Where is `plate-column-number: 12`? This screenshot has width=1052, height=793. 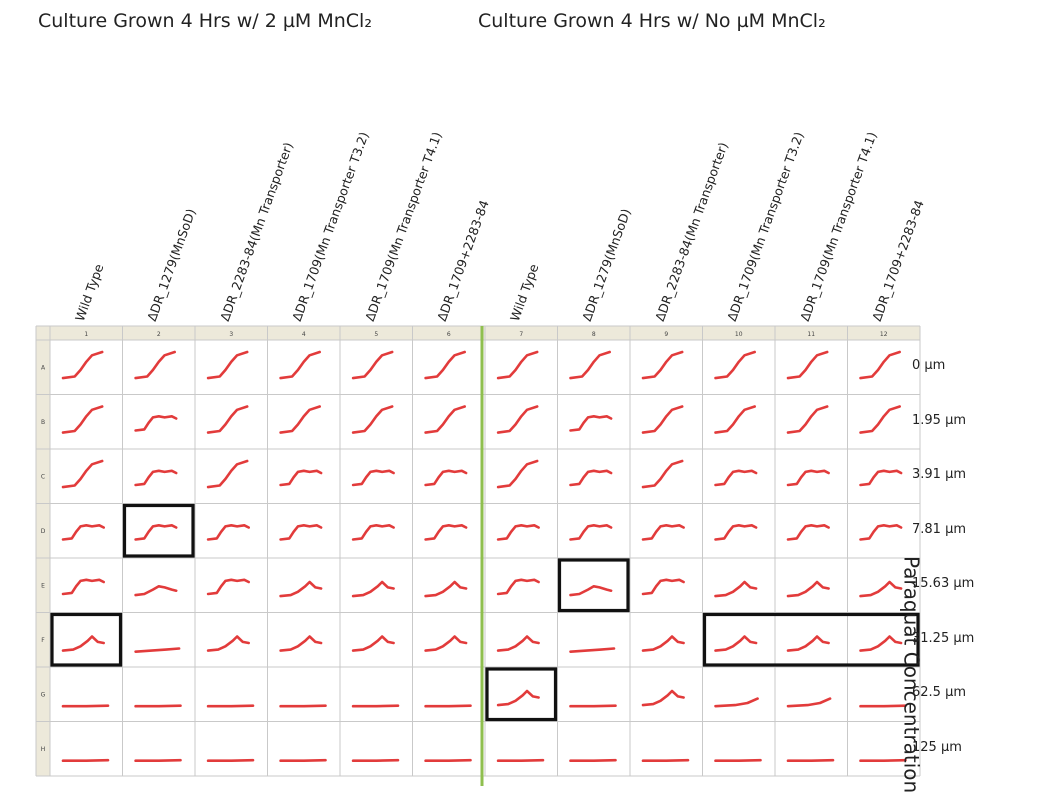
plate-column-number: 12 is located at coordinates (884, 334).